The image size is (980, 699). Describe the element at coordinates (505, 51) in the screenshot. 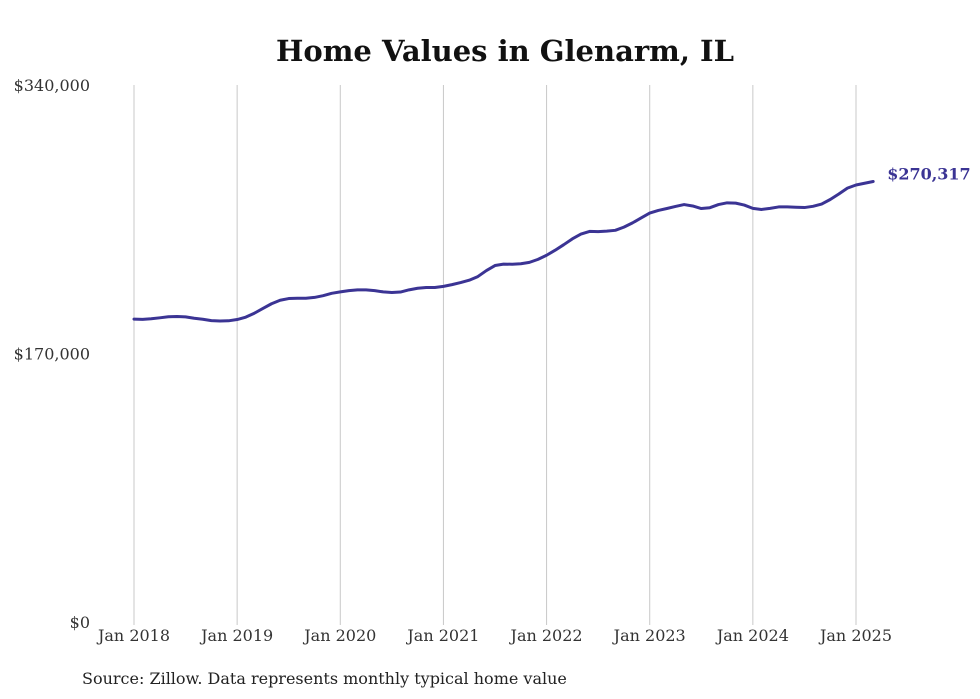

I see `chart-title: Home Values in Glenarm, IL` at that location.